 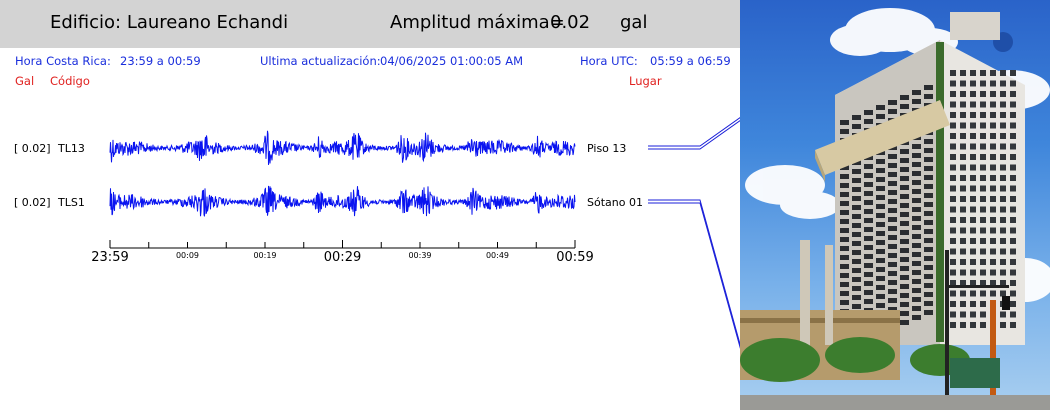 What do you see at coordinates (71, 148) in the screenshot?
I see `trace-1-code: TL13` at bounding box center [71, 148].